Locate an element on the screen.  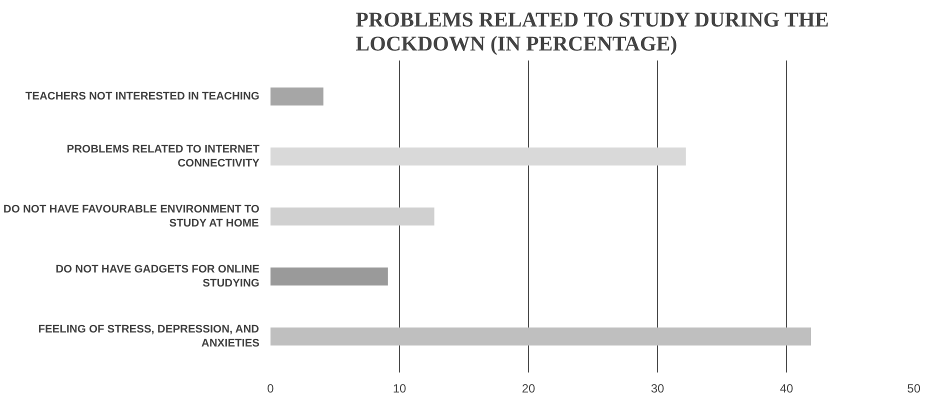
x-tick-label: 40 is located at coordinates (787, 389).